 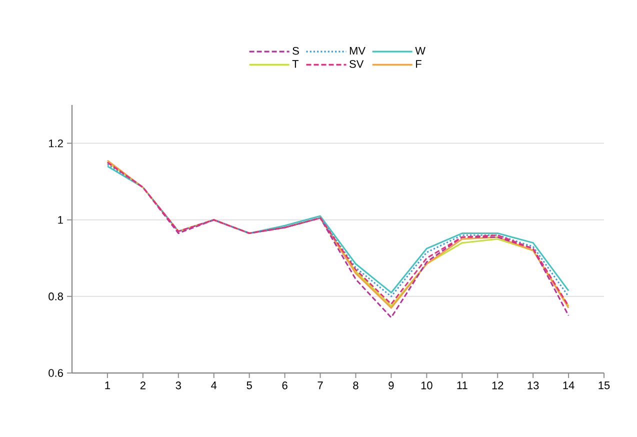 What do you see at coordinates (249, 386) in the screenshot?
I see `x-tick-label: 5` at bounding box center [249, 386].